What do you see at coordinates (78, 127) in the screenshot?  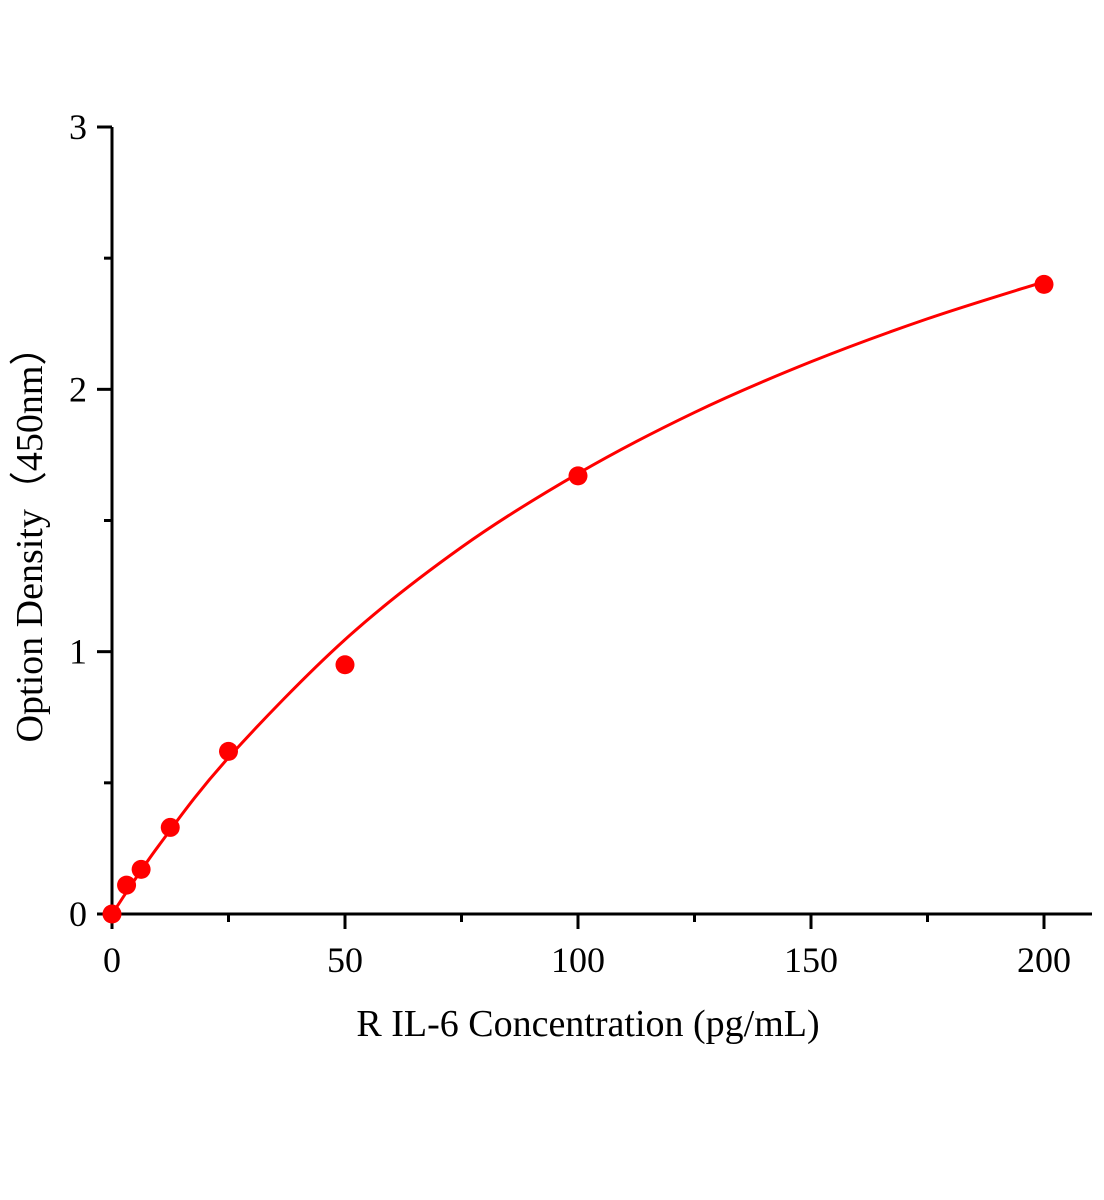 I see `y-tick-label: 3` at bounding box center [78, 127].